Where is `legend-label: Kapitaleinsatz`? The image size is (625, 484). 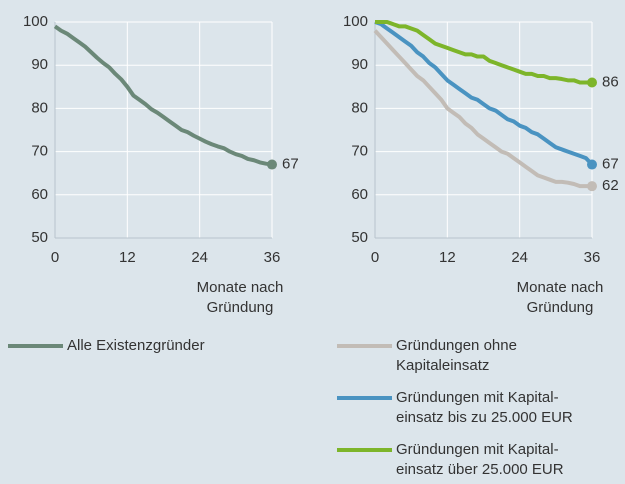
legend-label: Kapitaleinsatz is located at coordinates (442, 365).